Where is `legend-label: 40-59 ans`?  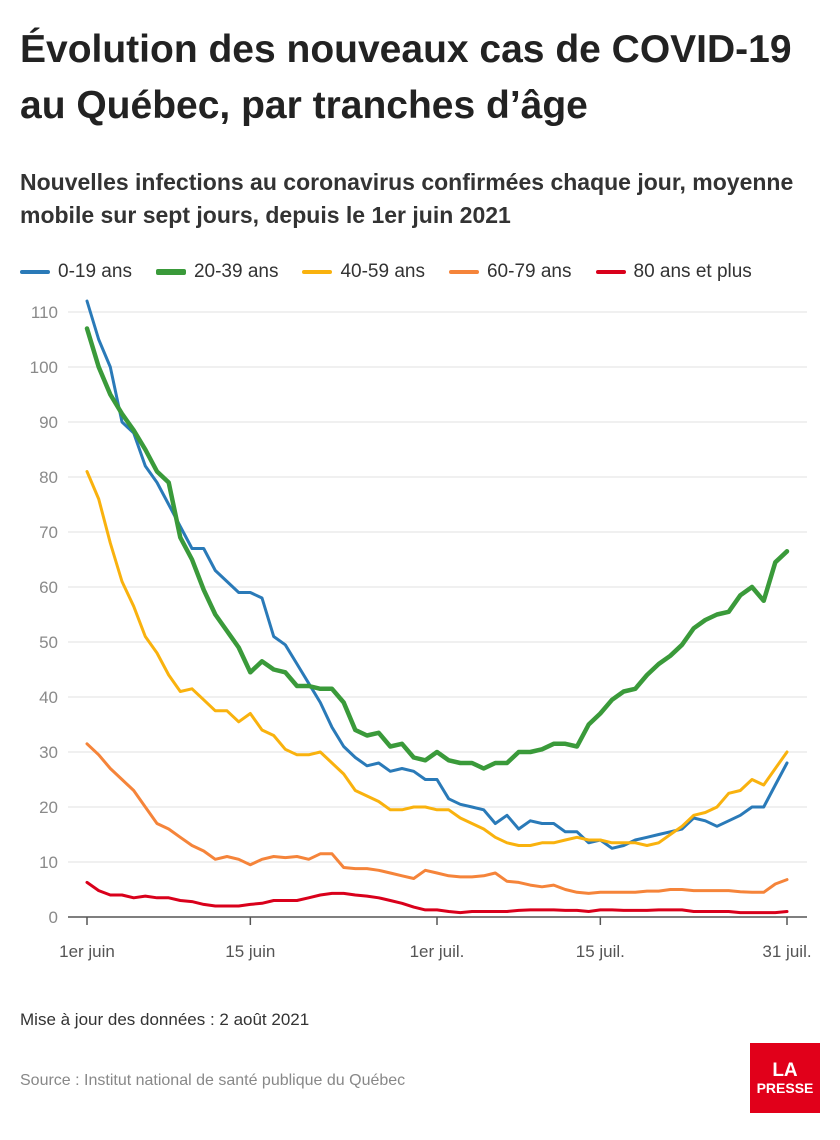 legend-label: 40-59 ans is located at coordinates (382, 271).